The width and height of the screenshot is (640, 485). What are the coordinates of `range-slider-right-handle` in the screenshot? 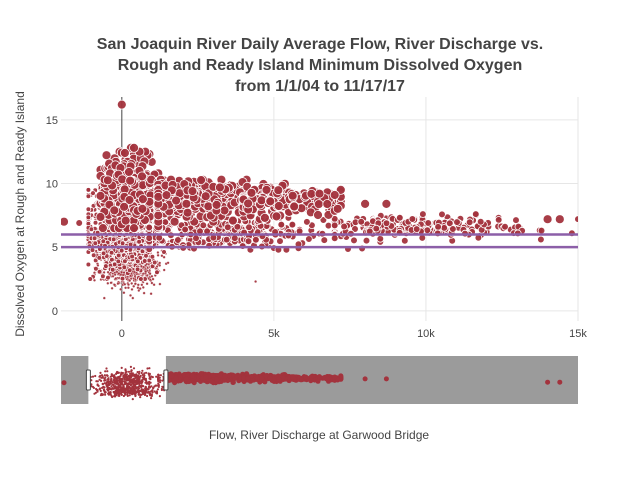 It's located at (166, 380).